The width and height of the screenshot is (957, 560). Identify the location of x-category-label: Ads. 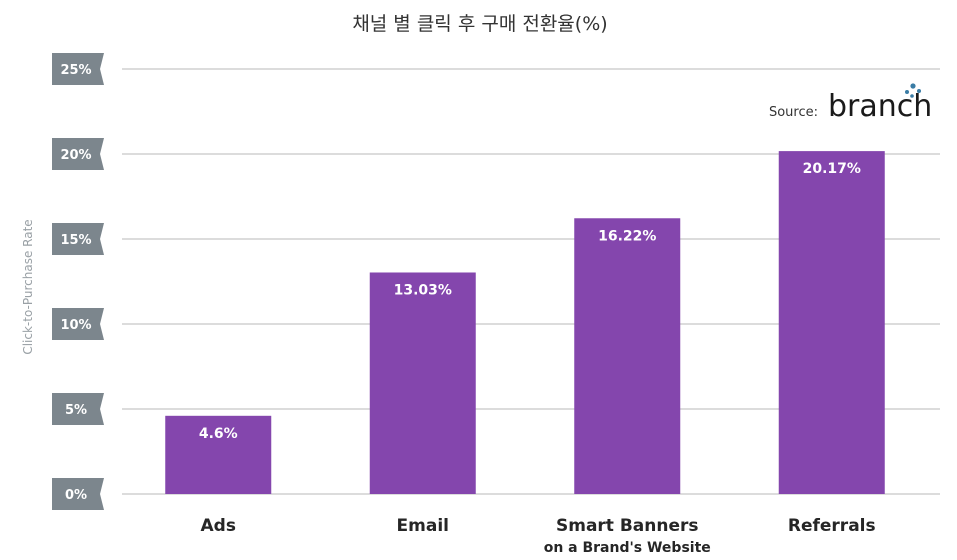
(218, 526).